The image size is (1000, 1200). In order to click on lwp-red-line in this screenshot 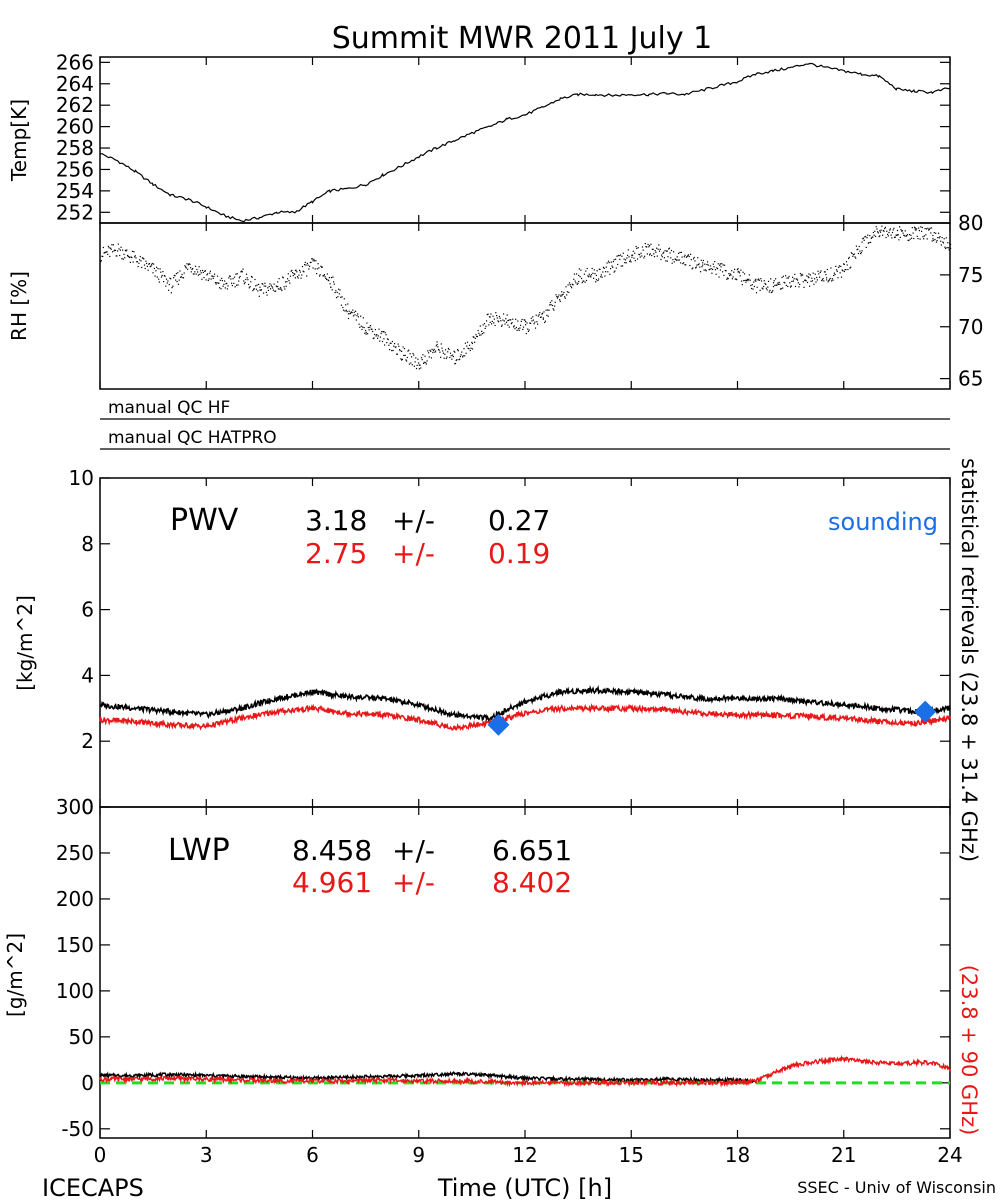, I will do `click(525, 1071)`.